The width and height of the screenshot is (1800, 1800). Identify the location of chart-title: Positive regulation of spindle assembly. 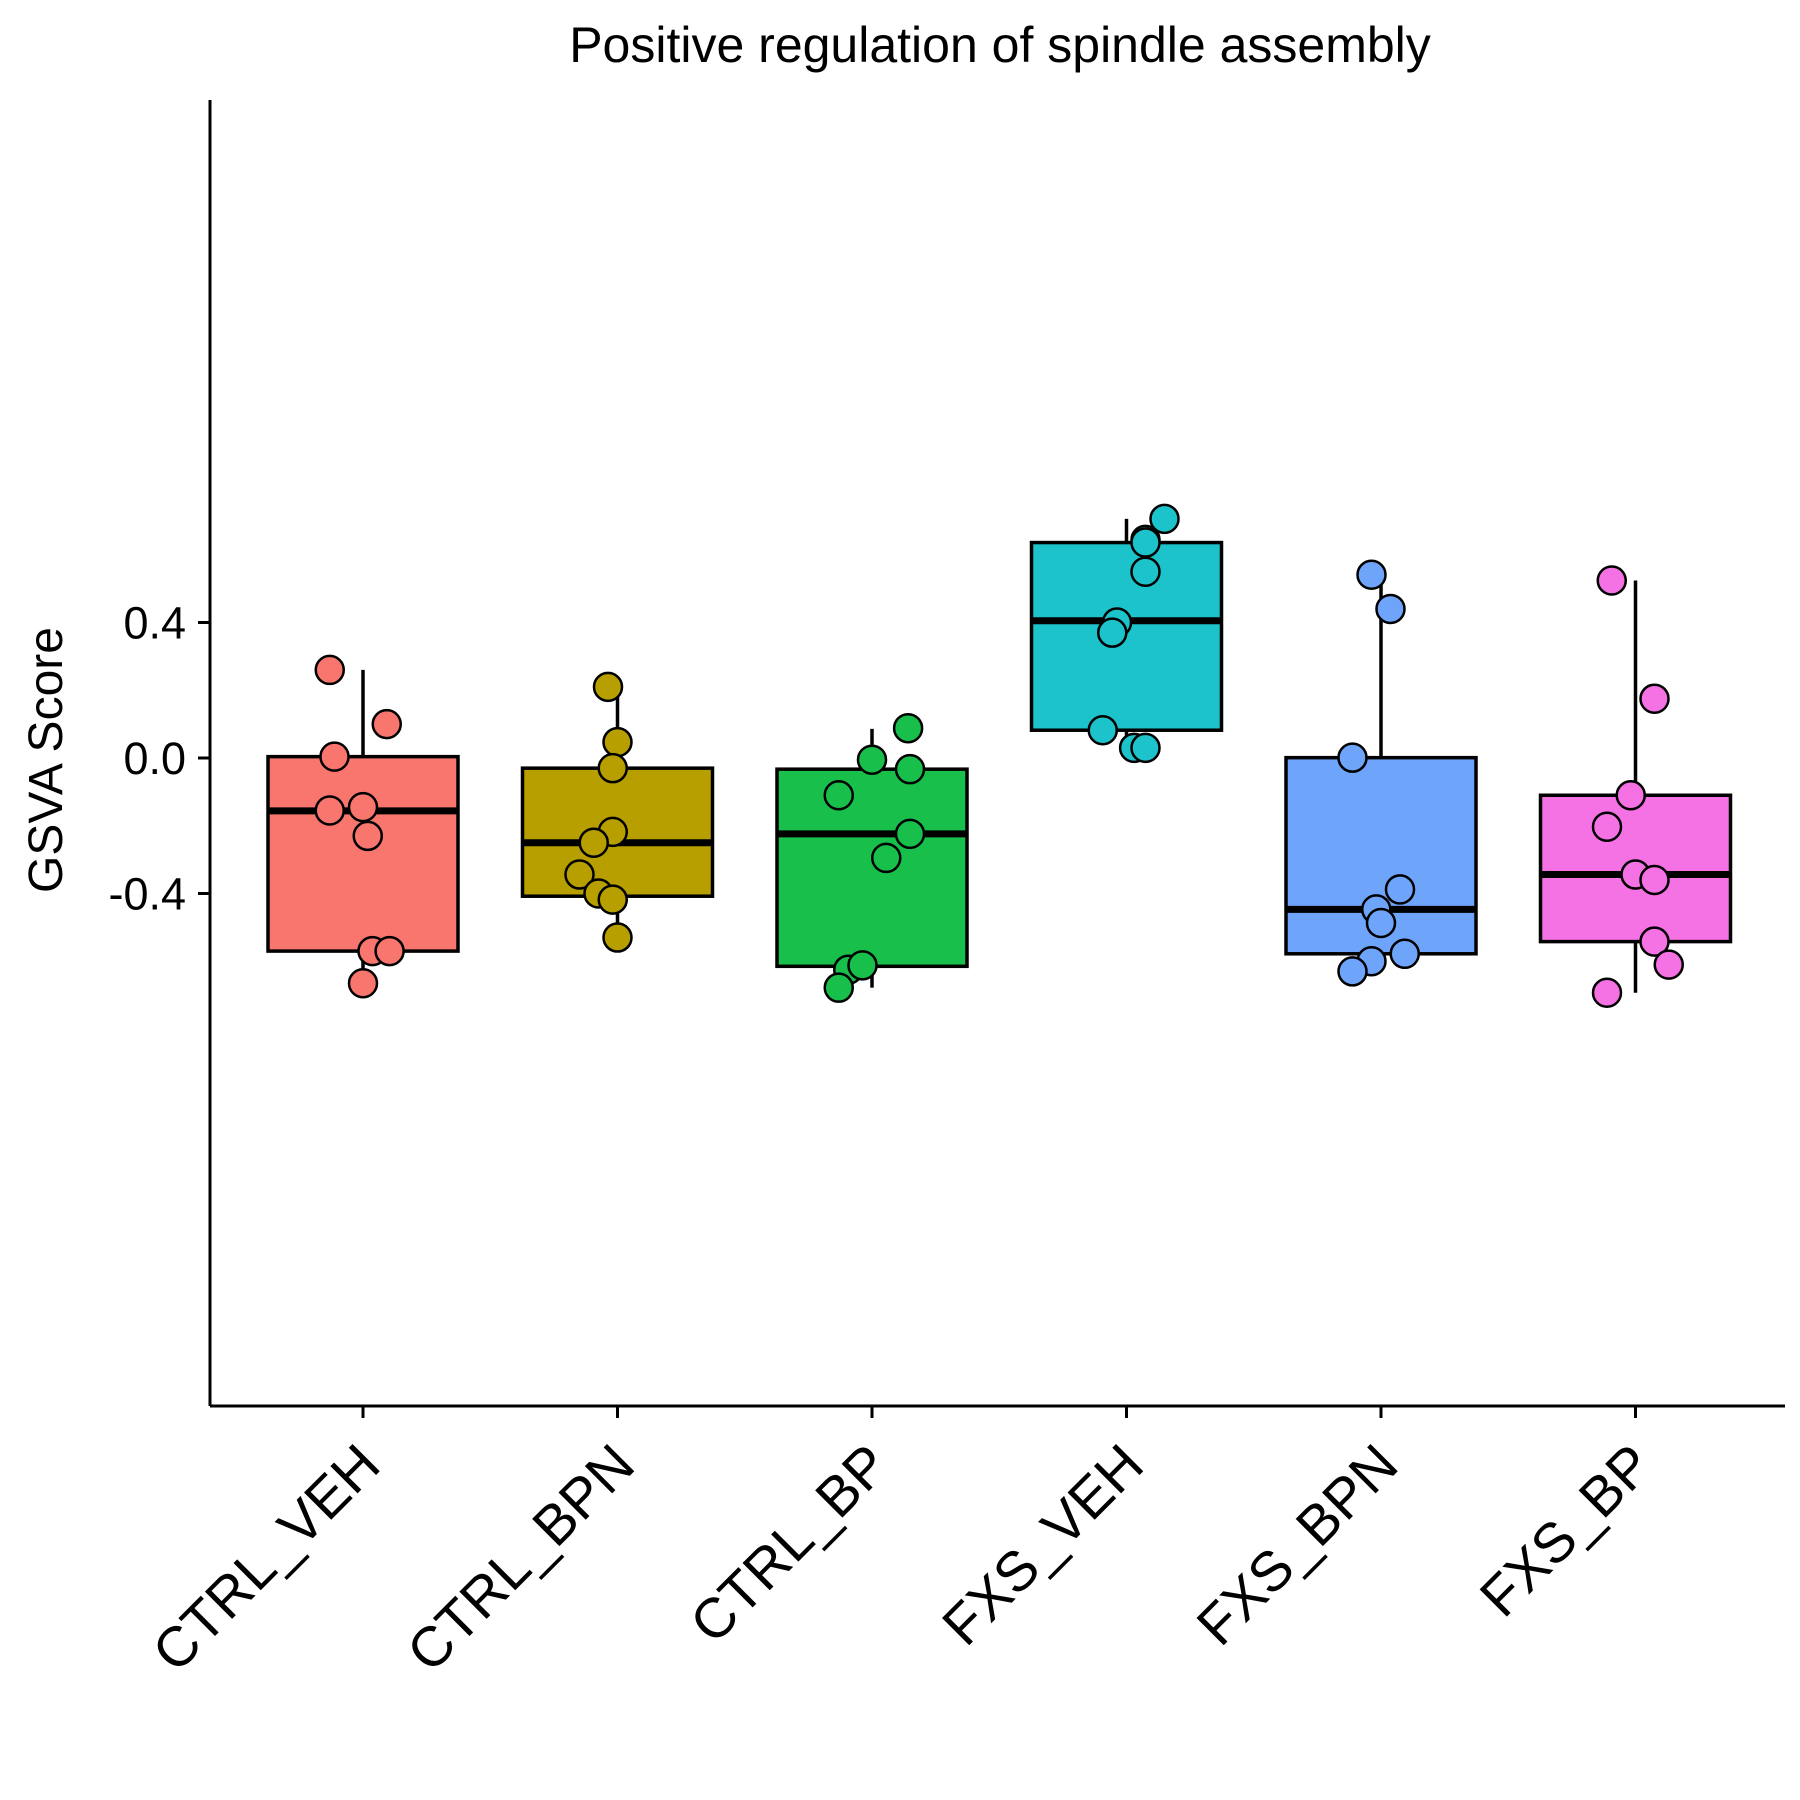
(1000, 45).